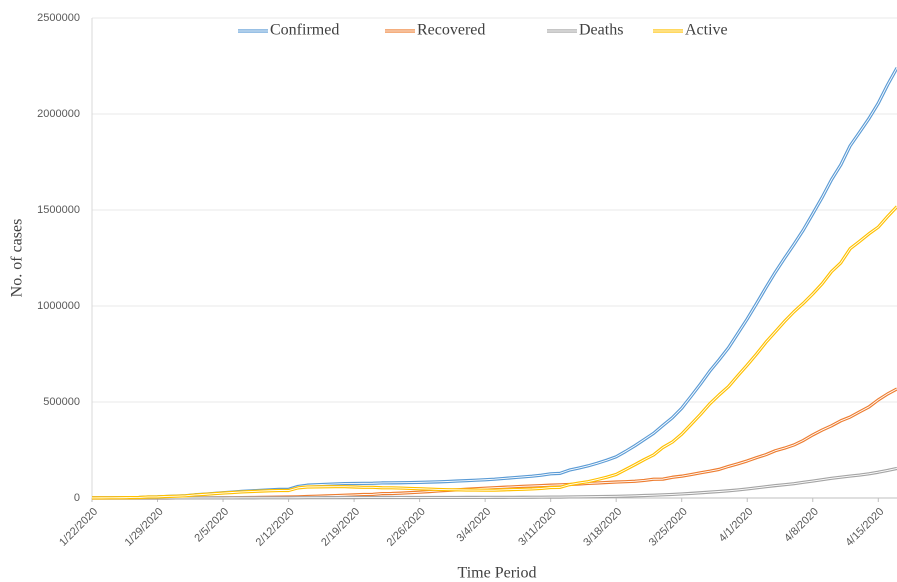 The image size is (897, 582). What do you see at coordinates (275, 527) in the screenshot?
I see `x-tick-label: 2/12/2020` at bounding box center [275, 527].